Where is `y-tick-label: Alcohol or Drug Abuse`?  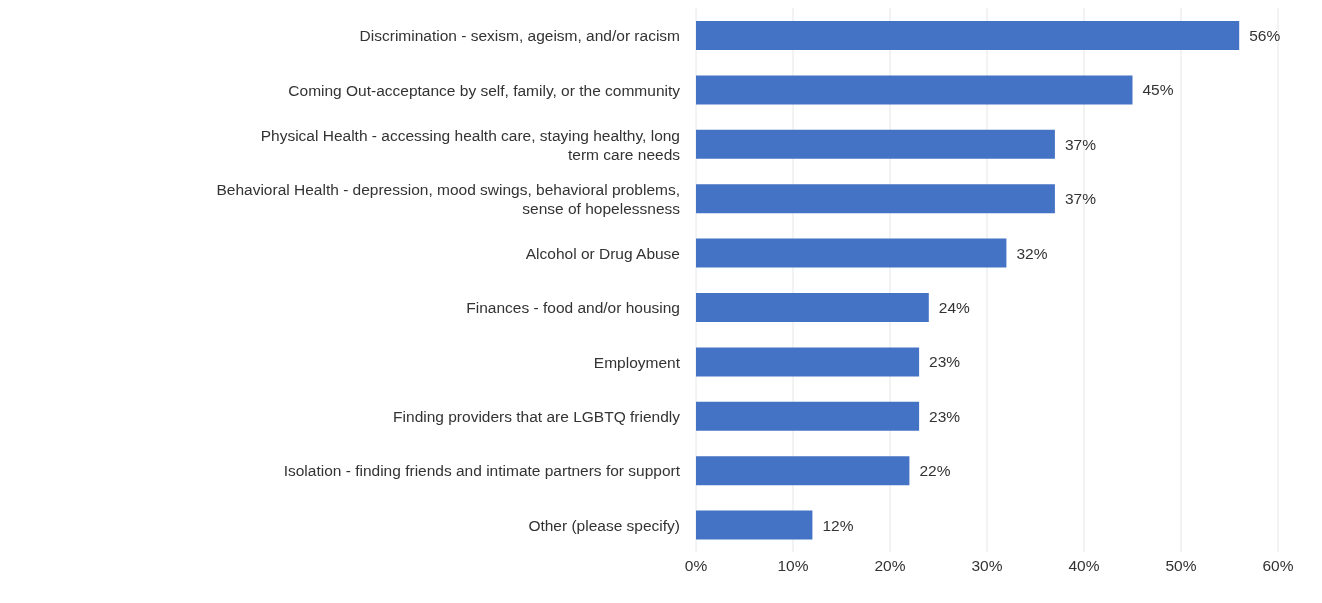 y-tick-label: Alcohol or Drug Abuse is located at coordinates (602, 253).